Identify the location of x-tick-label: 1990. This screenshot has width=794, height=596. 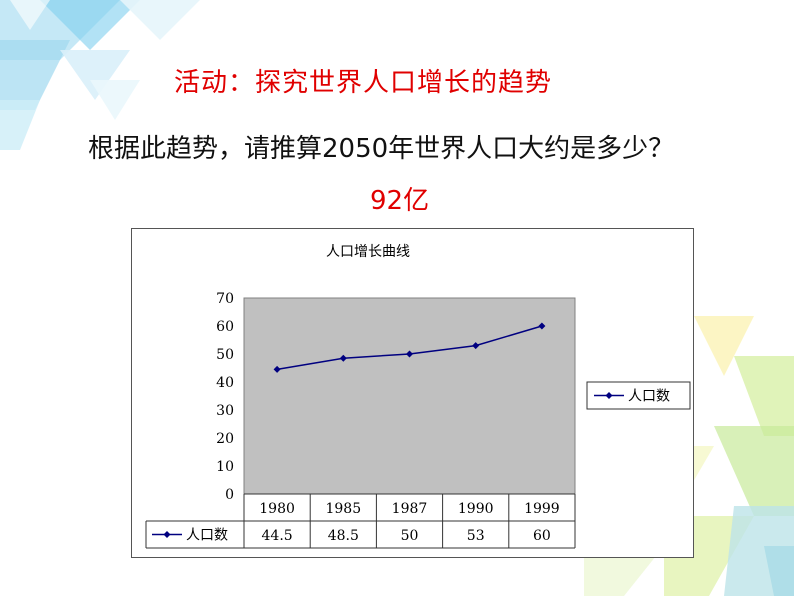
(476, 509).